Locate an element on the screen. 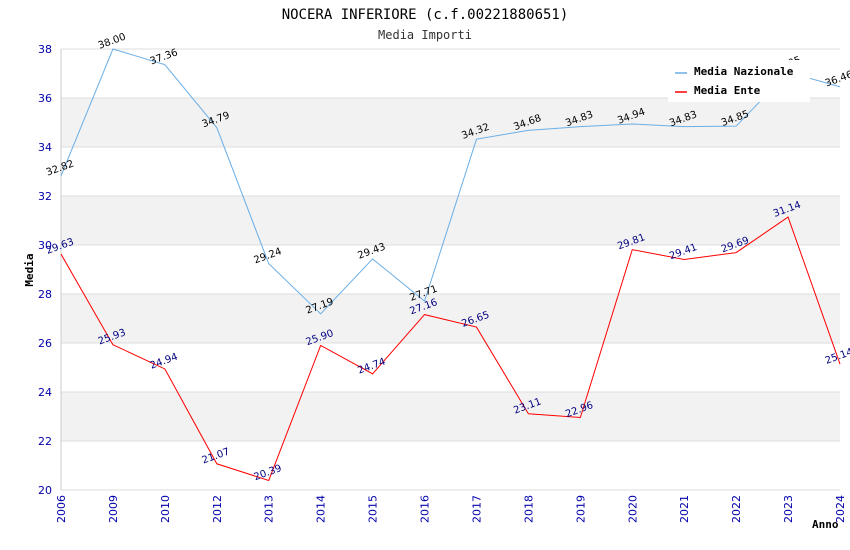  y-tick-label: 22 is located at coordinates (45, 441).